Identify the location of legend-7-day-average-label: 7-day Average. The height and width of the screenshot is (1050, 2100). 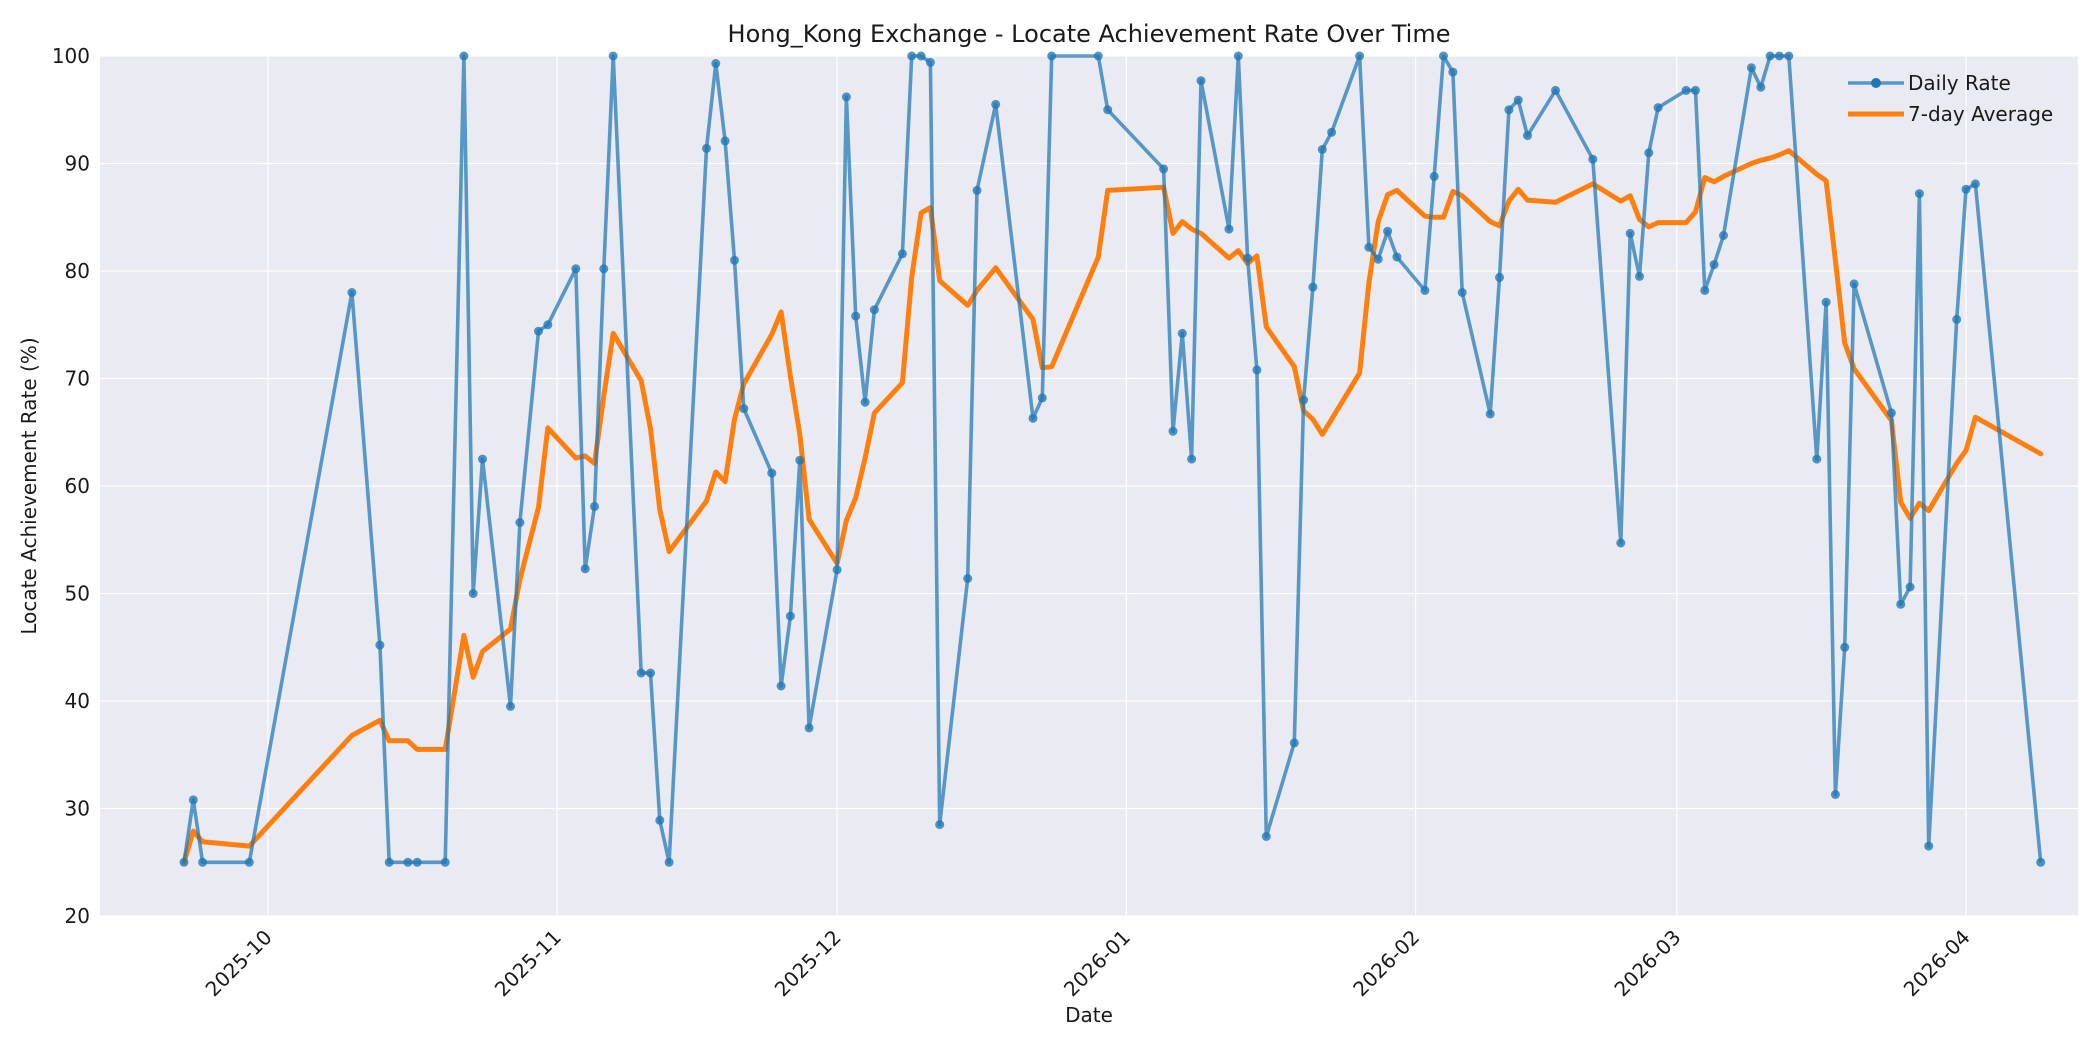
(1980, 114).